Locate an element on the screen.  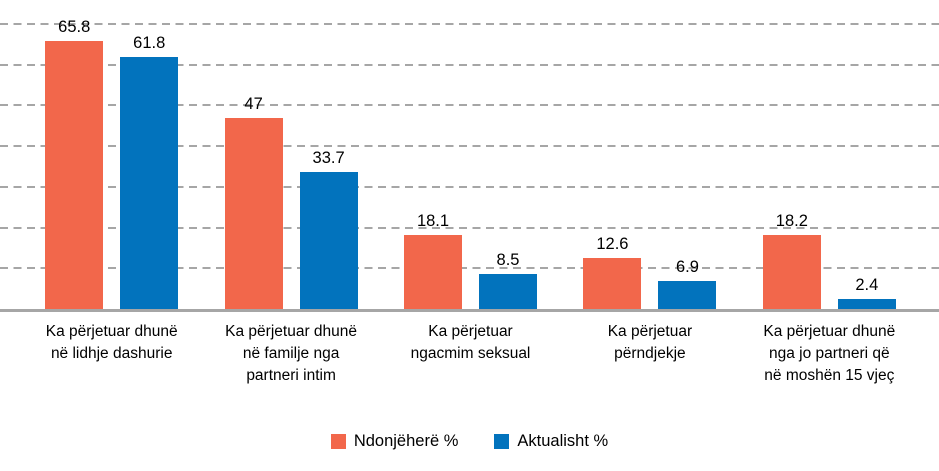
bar-wrap: 18.1 is located at coordinates (433, 260).